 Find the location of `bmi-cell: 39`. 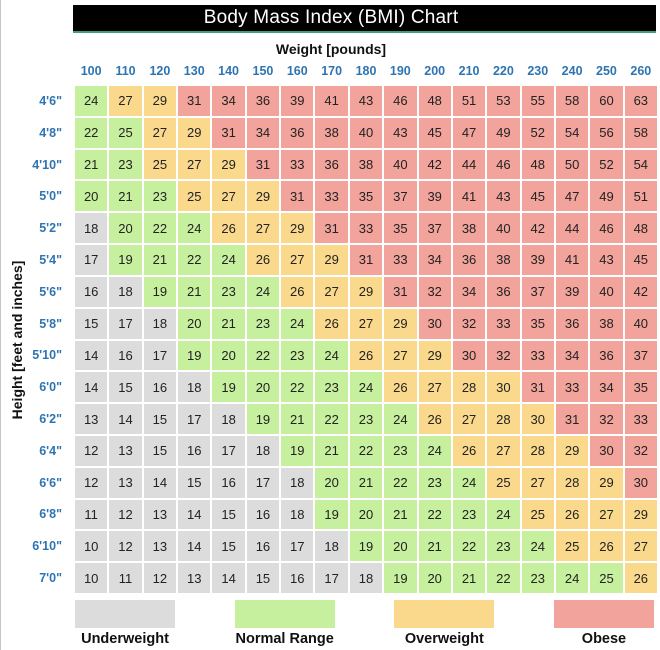

bmi-cell: 39 is located at coordinates (572, 291).